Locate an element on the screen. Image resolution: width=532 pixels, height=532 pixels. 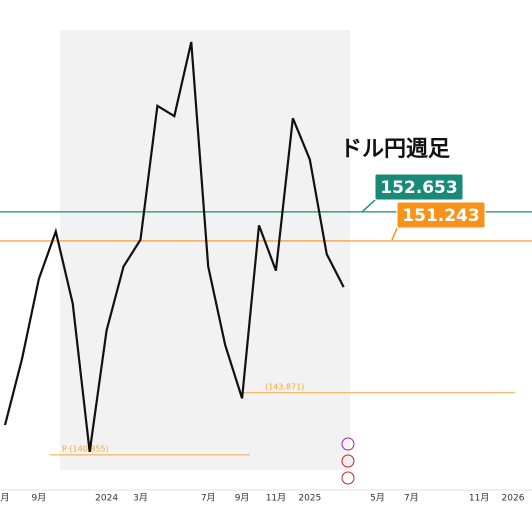
price-tag-label: 151.243 is located at coordinates (440, 216).